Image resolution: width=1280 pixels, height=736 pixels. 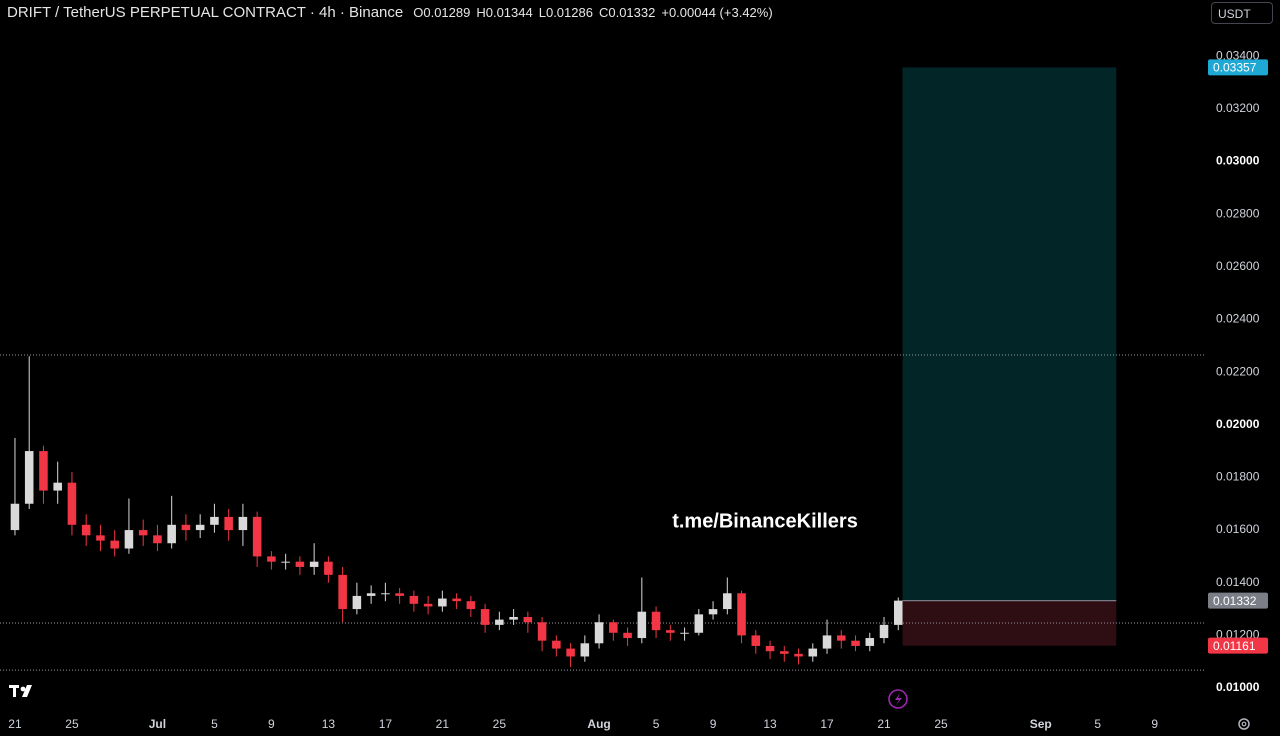 I want to click on ohlc: L0.01286, so click(x=565, y=12).